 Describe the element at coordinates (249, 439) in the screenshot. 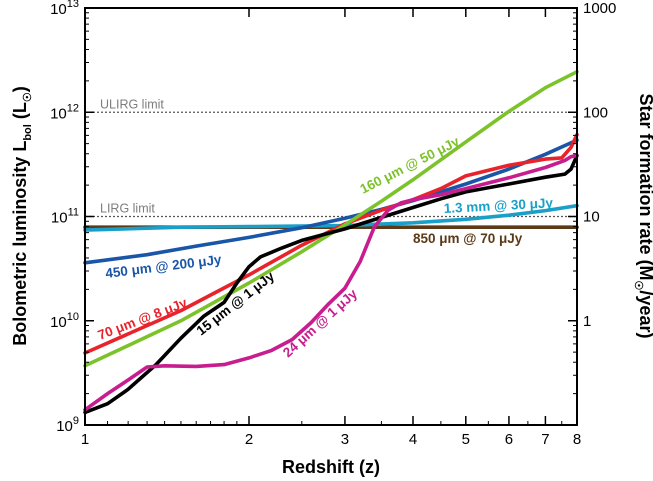

I see `x-tick-label-1: 2` at that location.